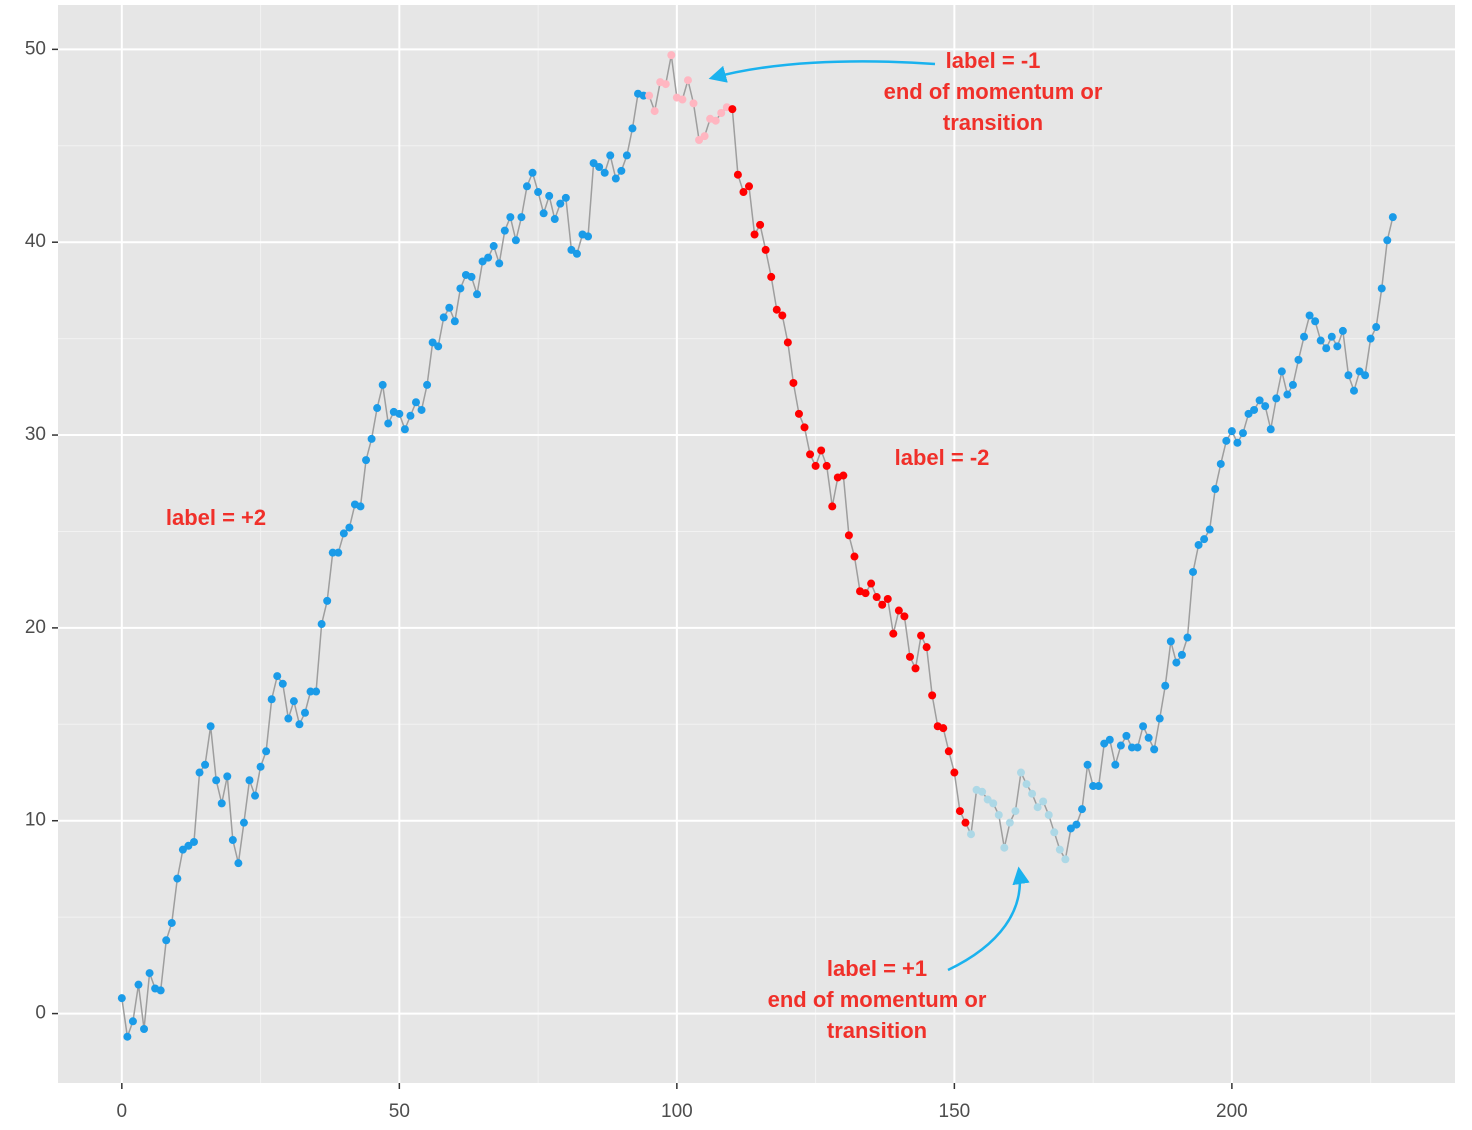 The width and height of the screenshot is (1472, 1130). What do you see at coordinates (955, 1111) in the screenshot?
I see `x-tick-label: 150` at bounding box center [955, 1111].